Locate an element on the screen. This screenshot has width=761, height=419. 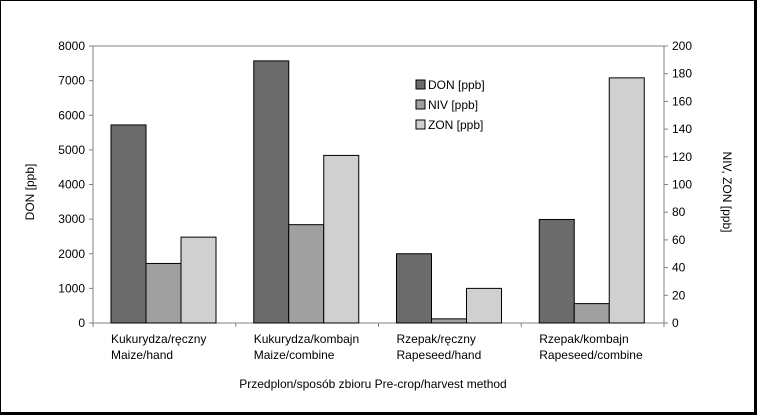
y-tick-label: 2000 is located at coordinates (71, 254).